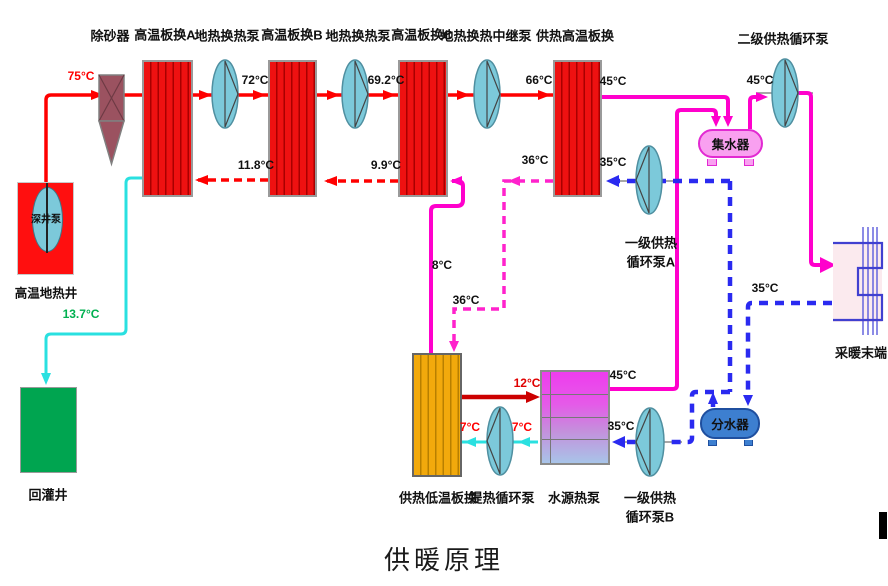 The width and height of the screenshot is (888, 586). What do you see at coordinates (883, 525) in the screenshot?
I see `cursor-artifact` at bounding box center [883, 525].